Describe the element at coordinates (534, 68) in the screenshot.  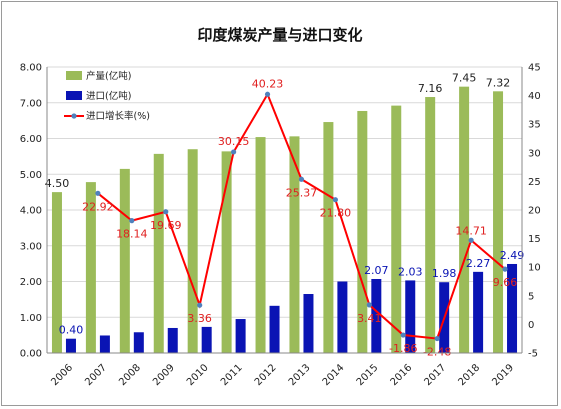
I see `y-right-tick-label: 45` at that location.